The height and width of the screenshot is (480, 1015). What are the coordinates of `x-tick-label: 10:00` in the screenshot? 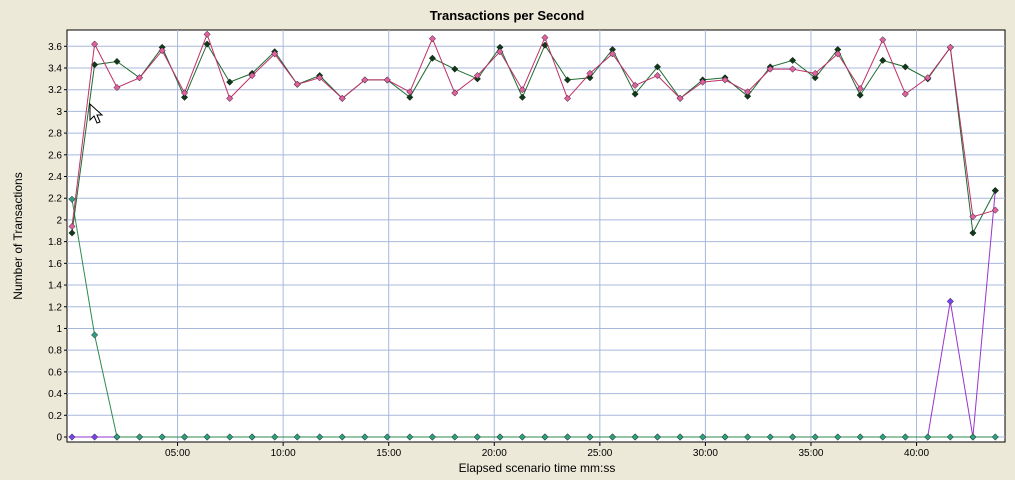 It's located at (283, 453).